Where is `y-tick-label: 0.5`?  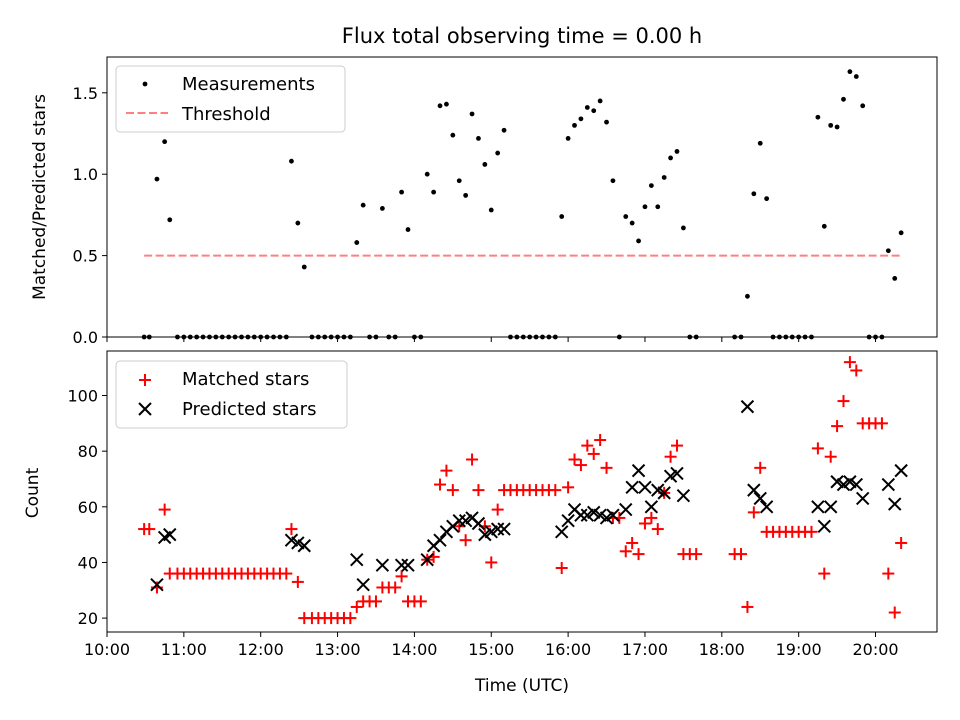
y-tick-label: 0.5 is located at coordinates (85, 256).